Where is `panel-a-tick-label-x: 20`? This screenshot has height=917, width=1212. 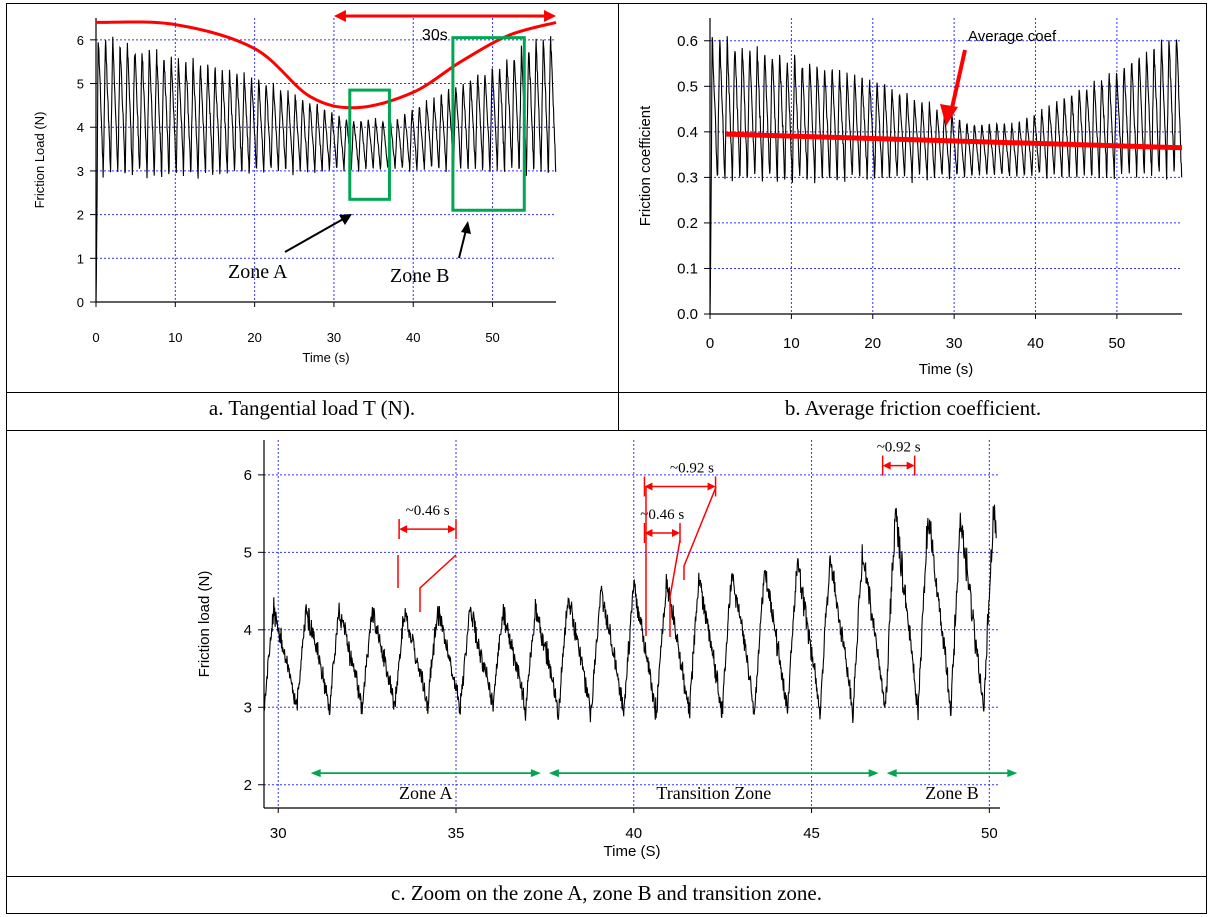
panel-a-tick-label-x: 20 is located at coordinates (254, 337).